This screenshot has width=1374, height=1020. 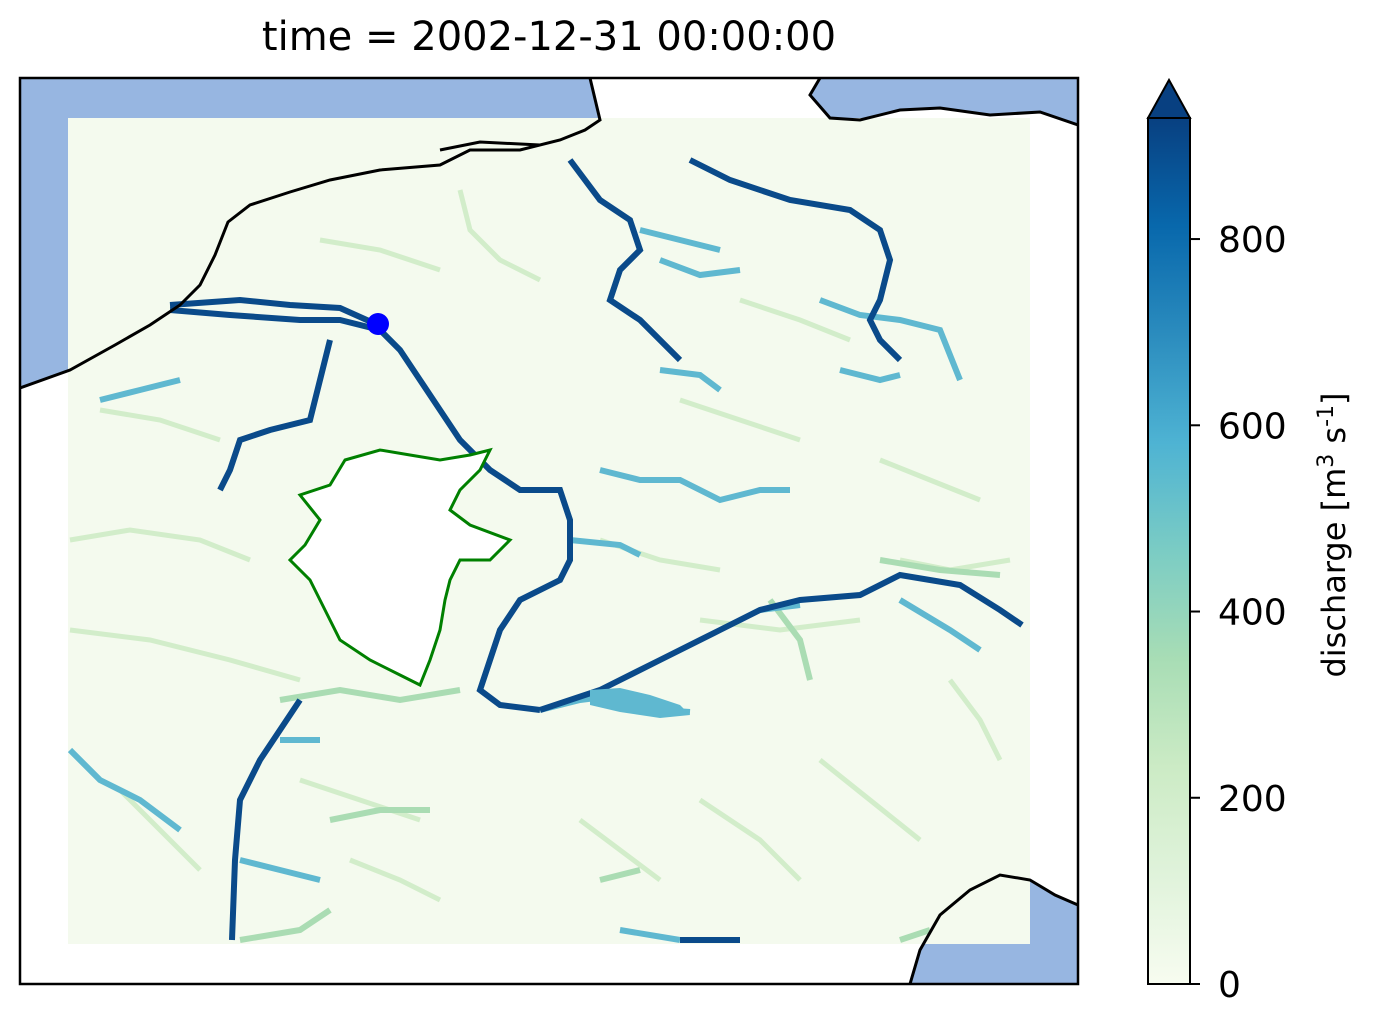 I want to click on catchment-area, so click(x=400, y=567).